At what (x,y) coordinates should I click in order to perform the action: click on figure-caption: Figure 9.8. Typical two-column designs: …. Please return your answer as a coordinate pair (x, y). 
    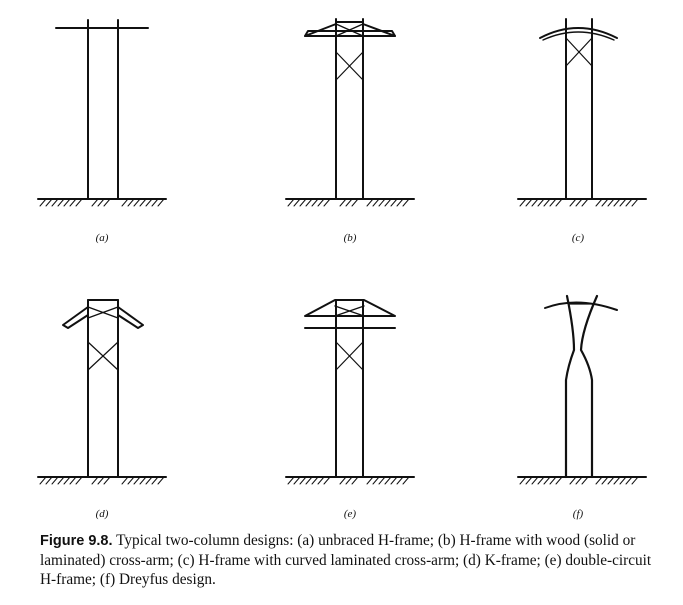
    Looking at the image, I should click on (350, 560).